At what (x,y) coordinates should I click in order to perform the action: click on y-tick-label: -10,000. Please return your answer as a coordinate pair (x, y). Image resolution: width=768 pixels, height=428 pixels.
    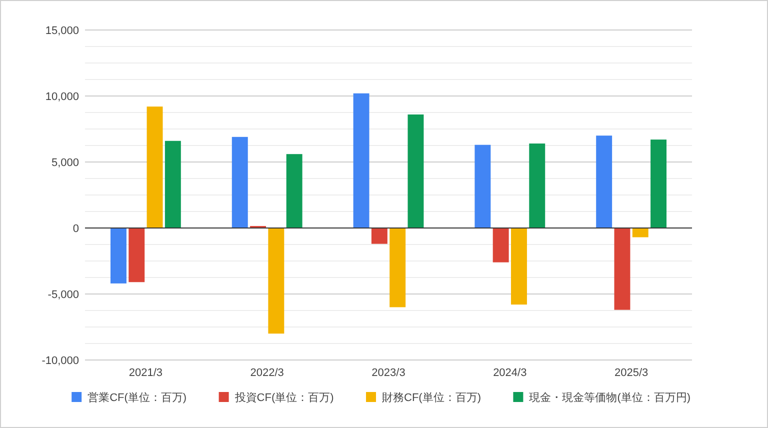
    Looking at the image, I should click on (60, 360).